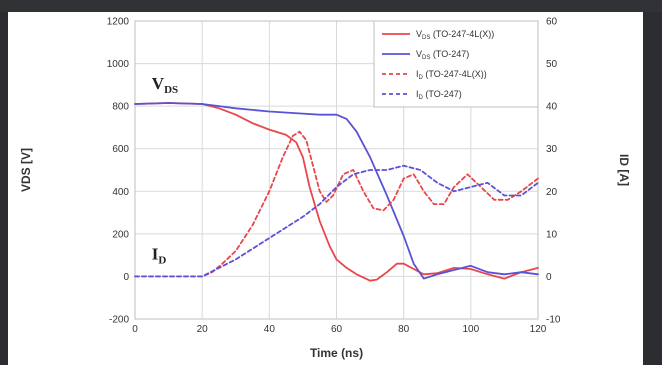  Describe the element at coordinates (118, 64) in the screenshot. I see `y-left-tick-label: 1000` at that location.